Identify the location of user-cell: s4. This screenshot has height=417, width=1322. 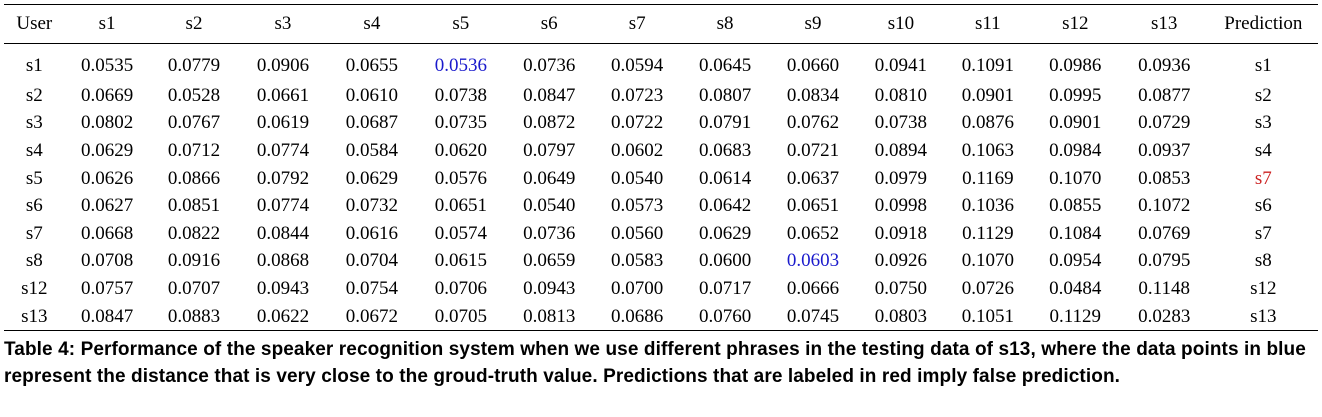
(34, 150).